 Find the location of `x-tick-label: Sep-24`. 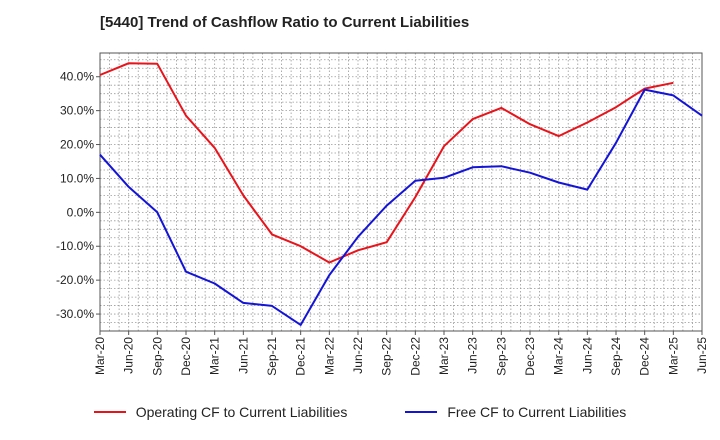

x-tick-label: Sep-24 is located at coordinates (616, 356).